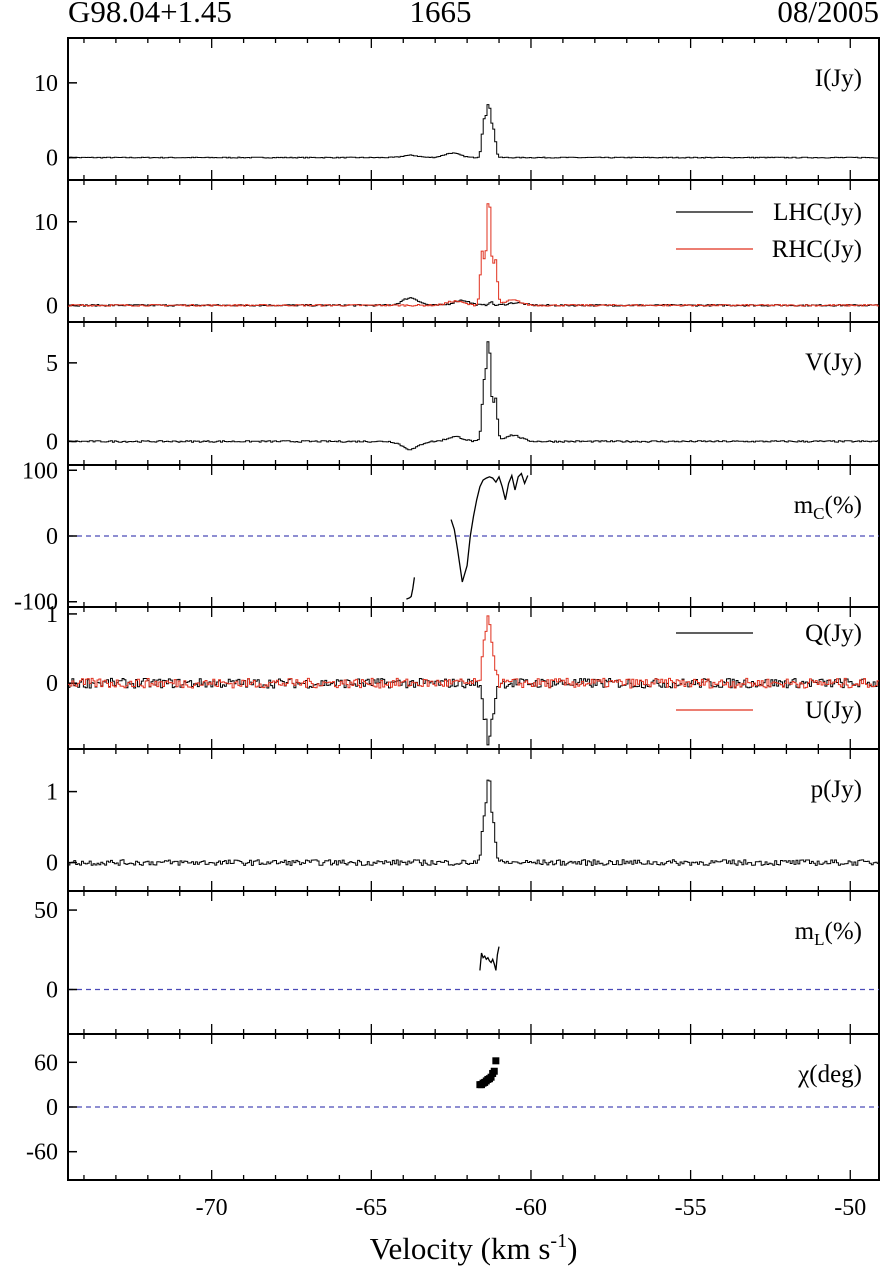 The image size is (881, 1266). What do you see at coordinates (828, 14) in the screenshot?
I see `epoch-date: 08/2005` at bounding box center [828, 14].